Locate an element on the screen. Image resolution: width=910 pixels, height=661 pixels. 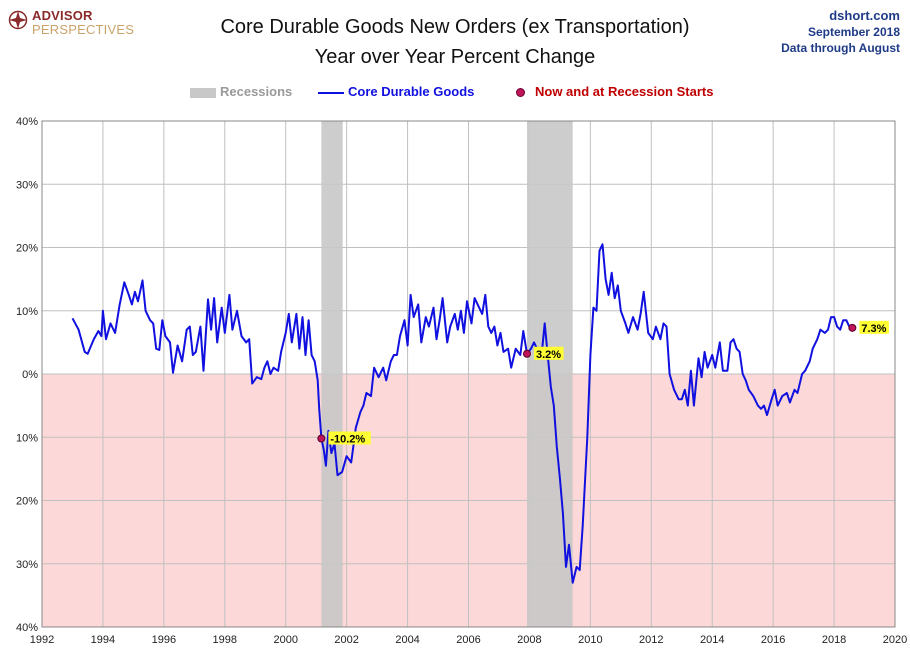
marker-annotations: -10.2% 3.2% 7.3% is located at coordinates (608, 383).